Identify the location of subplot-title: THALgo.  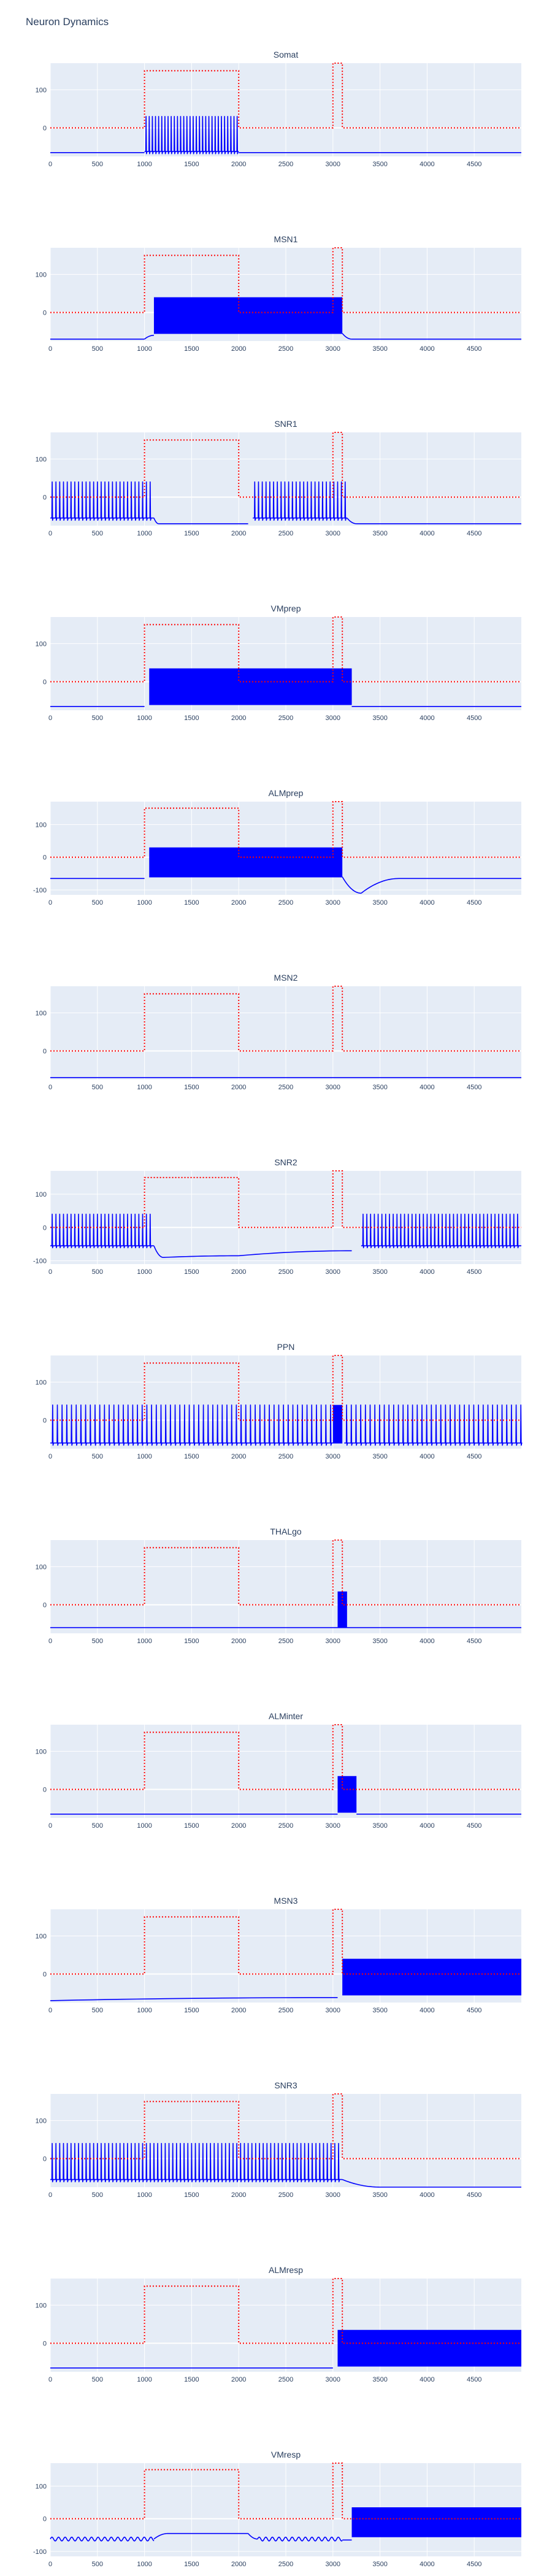
(286, 1531).